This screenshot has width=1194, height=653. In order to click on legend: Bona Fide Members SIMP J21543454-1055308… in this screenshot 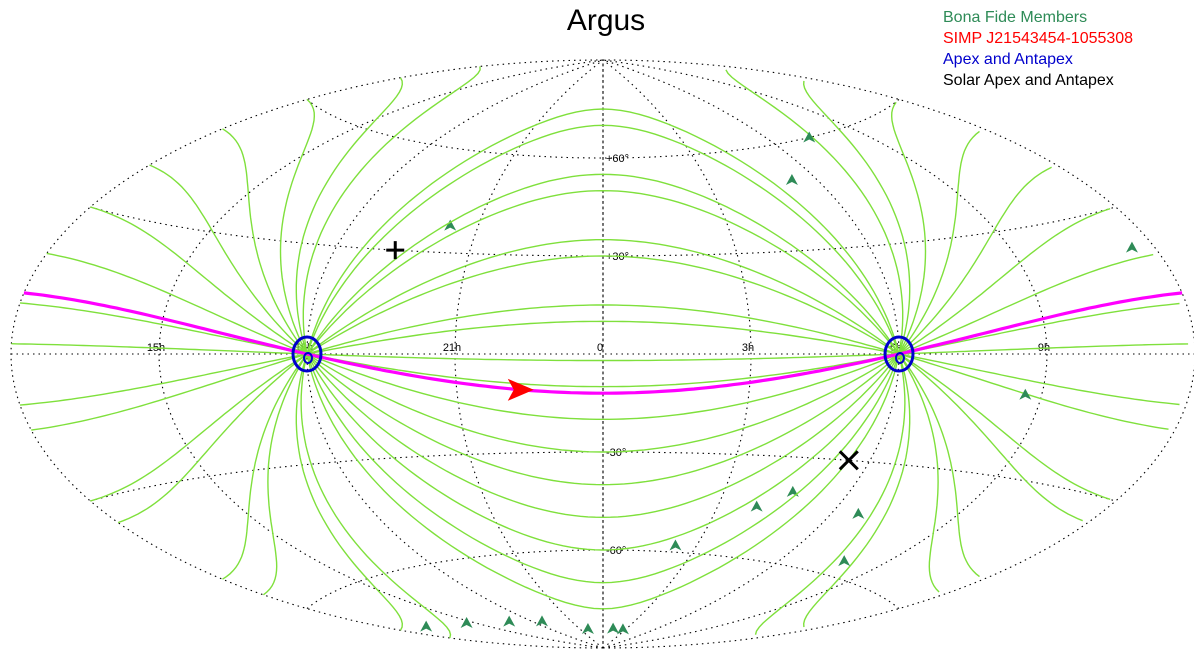, I will do `click(1038, 49)`.